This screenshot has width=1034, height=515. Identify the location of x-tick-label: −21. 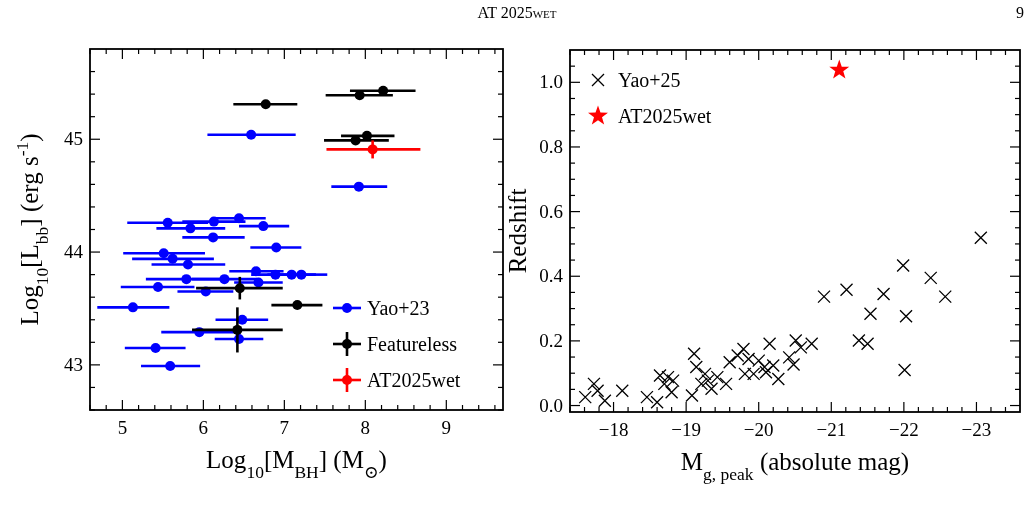
(831, 429).